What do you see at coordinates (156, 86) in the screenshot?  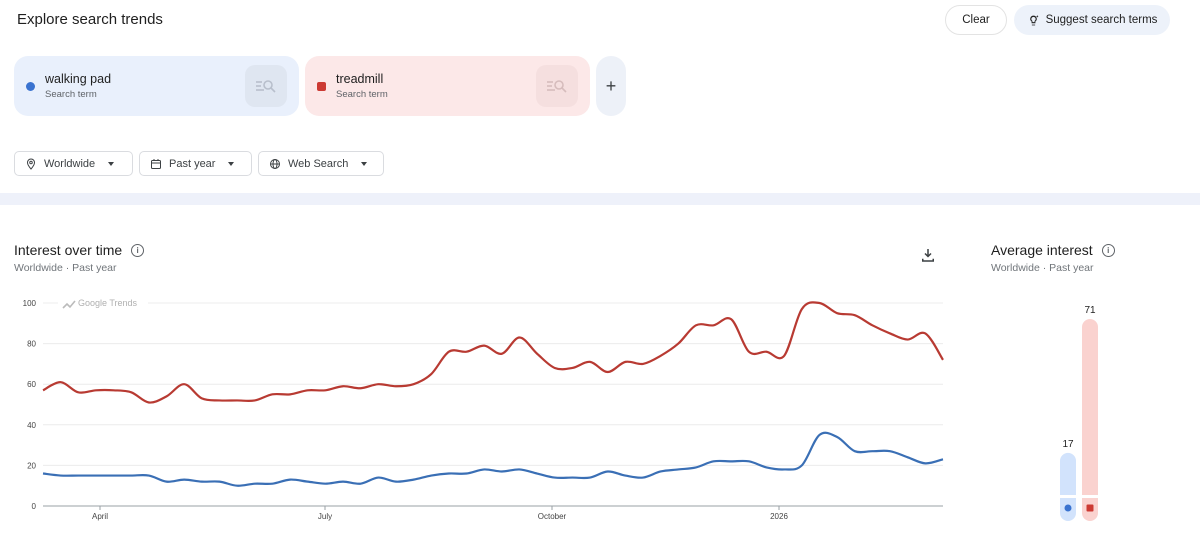 I see `term-card-walking-pad: walking pad Search term` at bounding box center [156, 86].